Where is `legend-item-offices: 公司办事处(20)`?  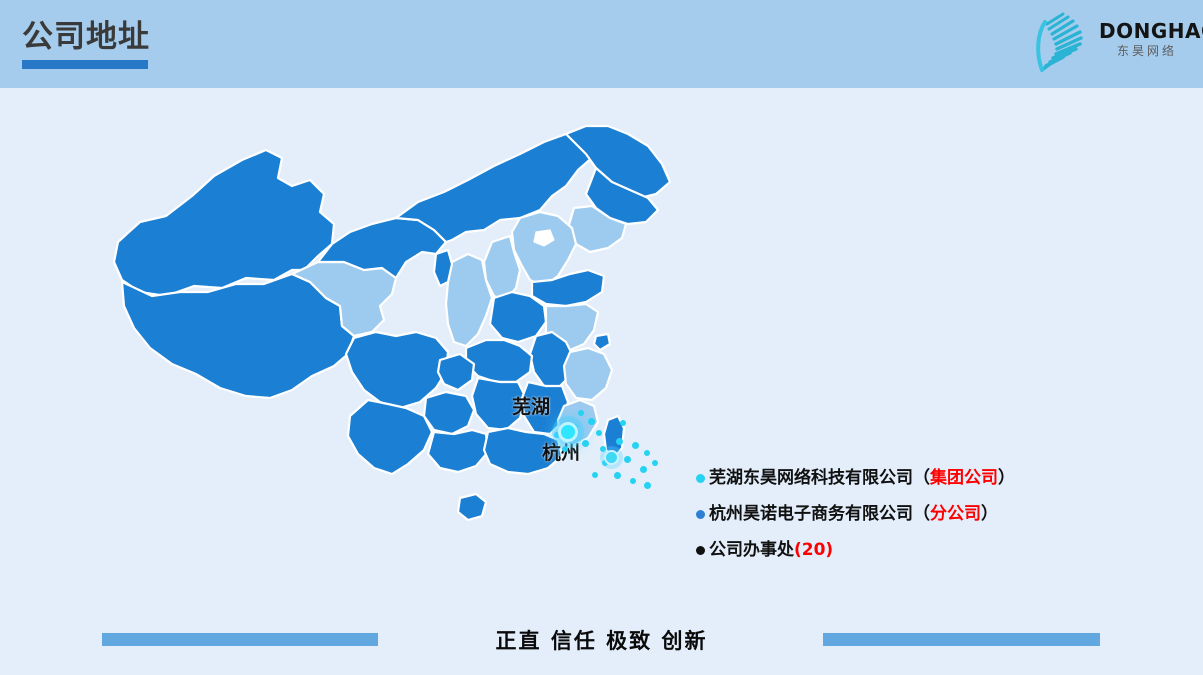 legend-item-offices: 公司办事处(20) is located at coordinates (906, 550).